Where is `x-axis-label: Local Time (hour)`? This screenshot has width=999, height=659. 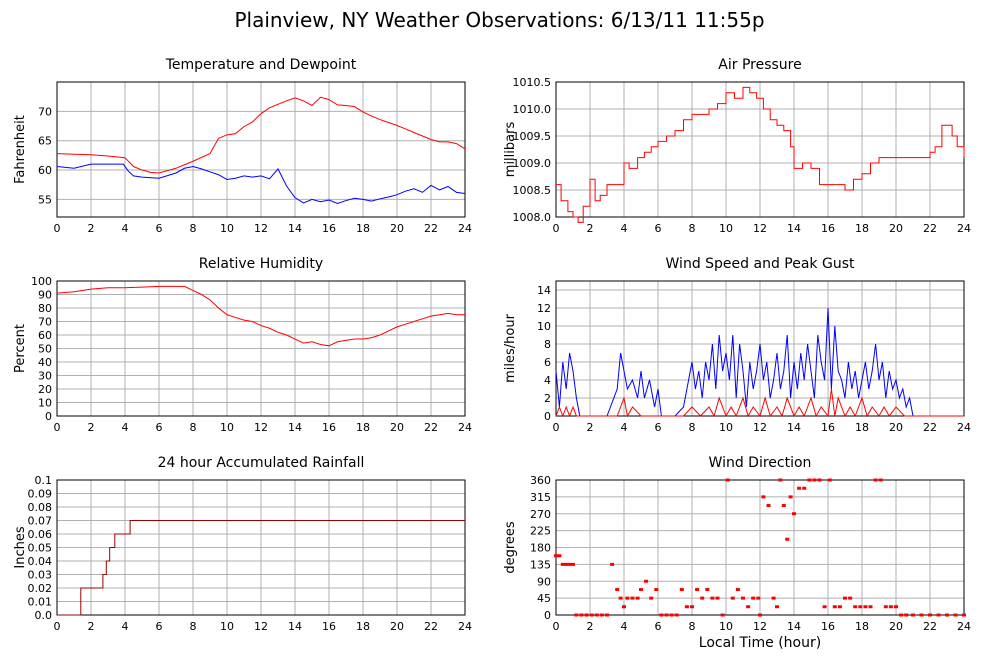 x-axis-label: Local Time (hour) is located at coordinates (760, 643).